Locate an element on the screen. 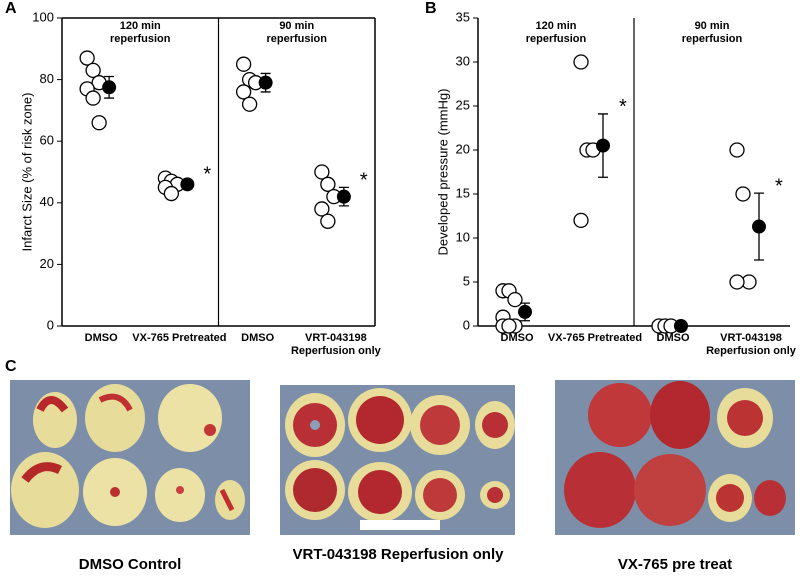  y-tick-label: 25 is located at coordinates (463, 104).